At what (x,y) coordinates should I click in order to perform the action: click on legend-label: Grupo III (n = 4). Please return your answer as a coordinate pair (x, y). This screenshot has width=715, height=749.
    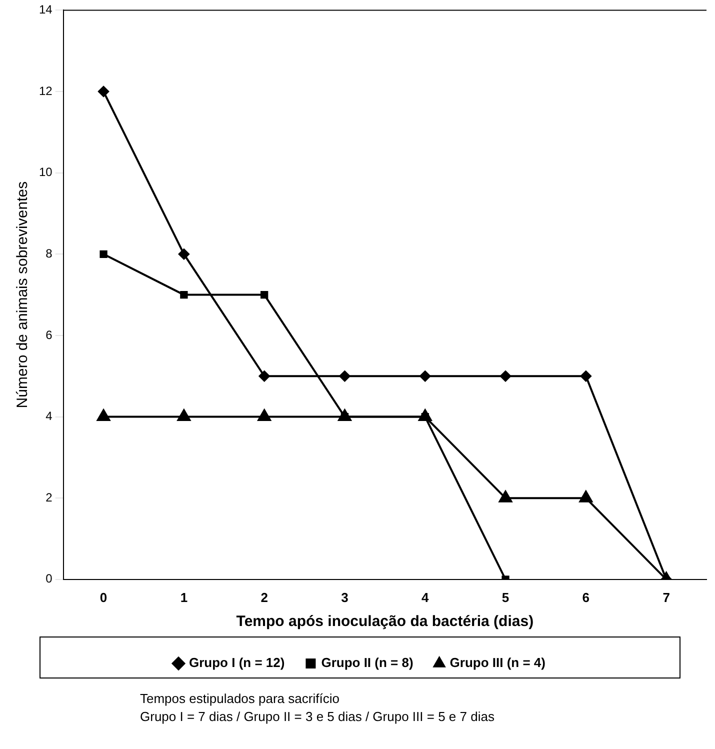
    Looking at the image, I should click on (498, 662).